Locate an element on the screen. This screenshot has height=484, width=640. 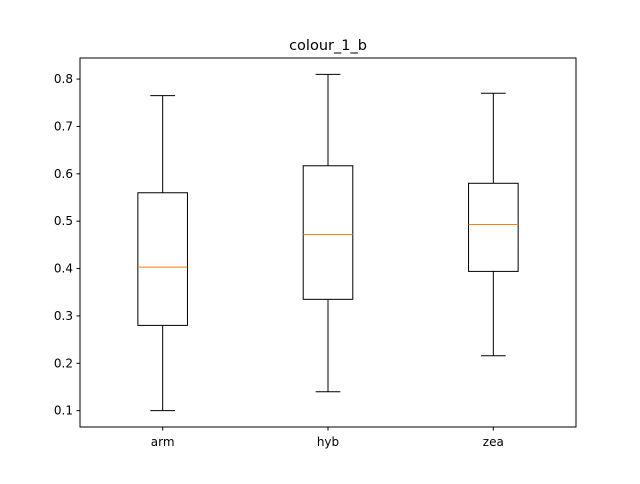
x-tick-label: arm is located at coordinates (163, 442).